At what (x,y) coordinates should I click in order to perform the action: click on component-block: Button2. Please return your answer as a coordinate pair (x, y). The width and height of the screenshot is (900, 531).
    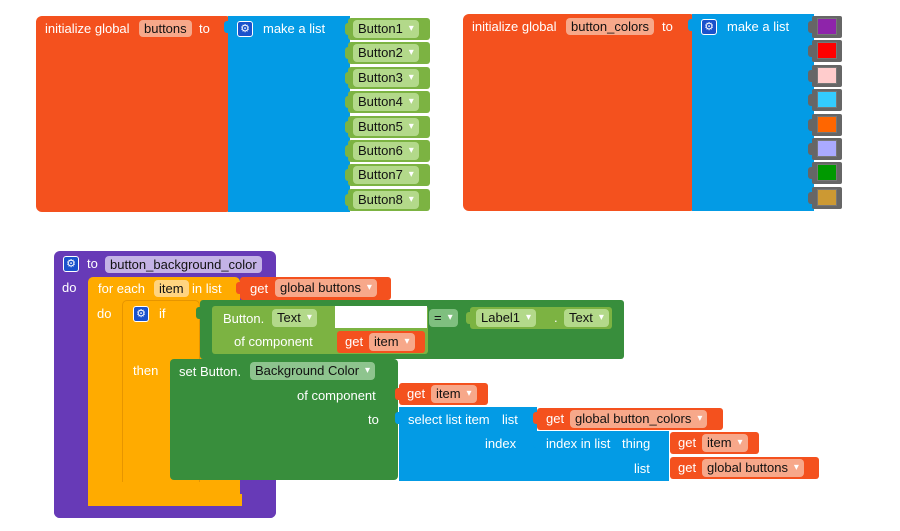
    Looking at the image, I should click on (389, 53).